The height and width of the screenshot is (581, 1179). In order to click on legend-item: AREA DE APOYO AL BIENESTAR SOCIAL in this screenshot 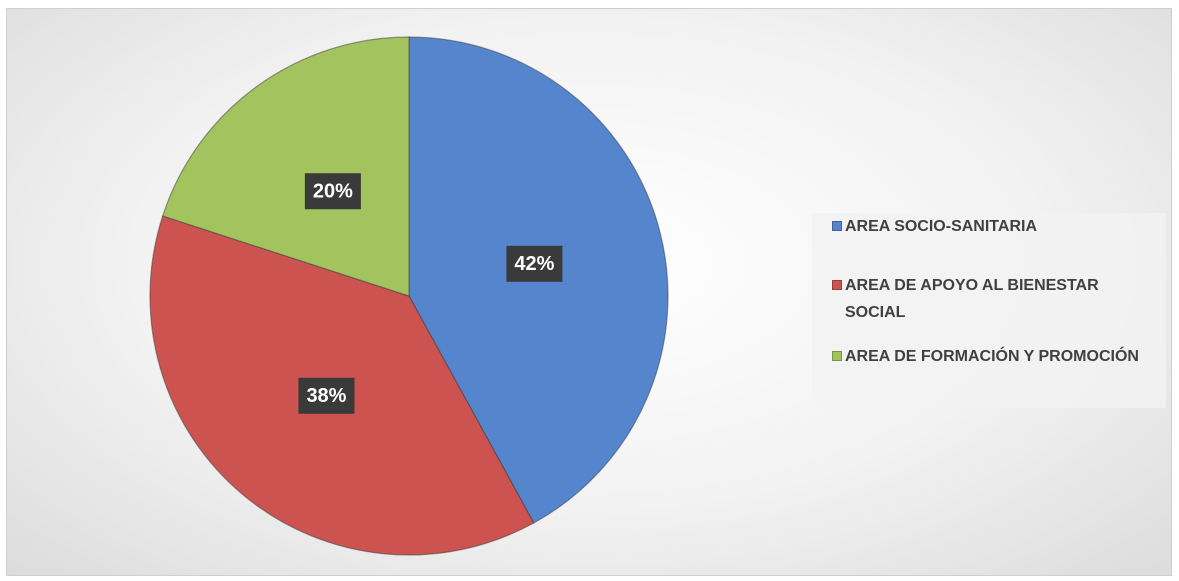, I will do `click(997, 299)`.